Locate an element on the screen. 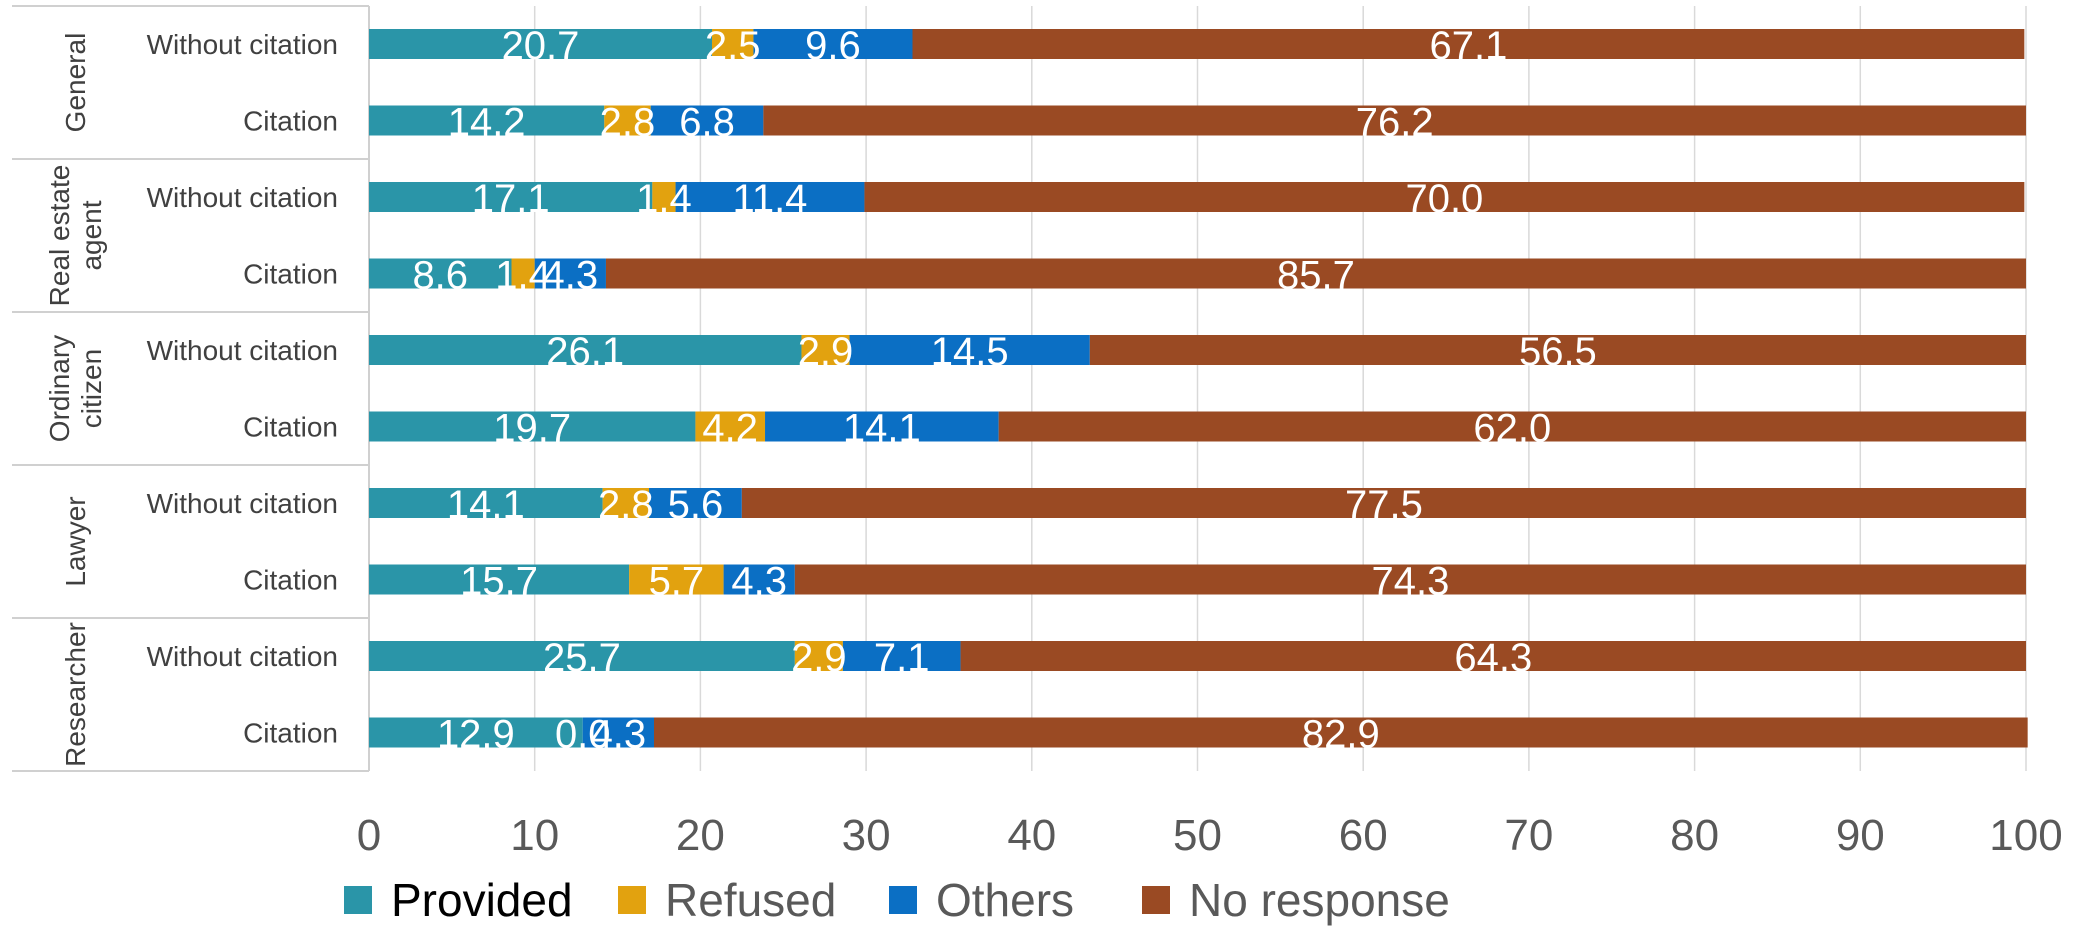 This screenshot has height=938, width=2079. data-label: 14.5 is located at coordinates (970, 352).